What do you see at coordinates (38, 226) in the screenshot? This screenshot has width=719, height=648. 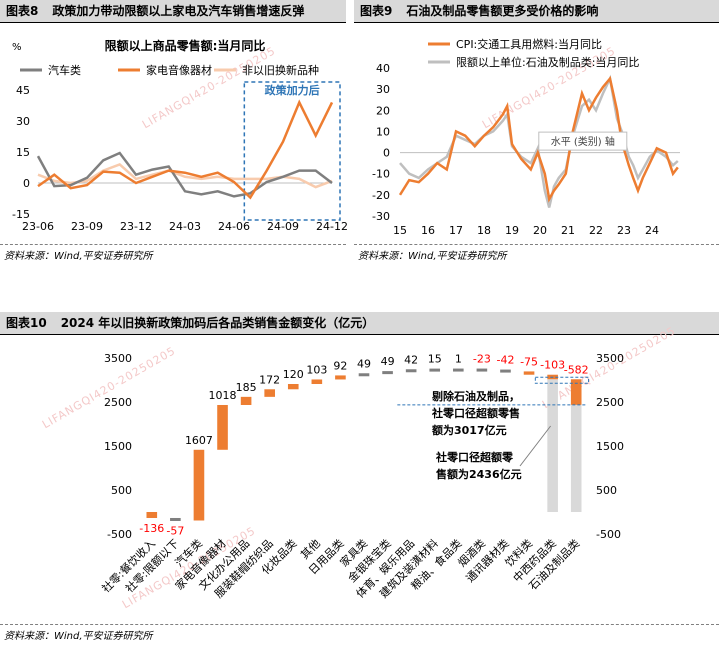 I see `x-tick-label: 23-06` at bounding box center [38, 226].